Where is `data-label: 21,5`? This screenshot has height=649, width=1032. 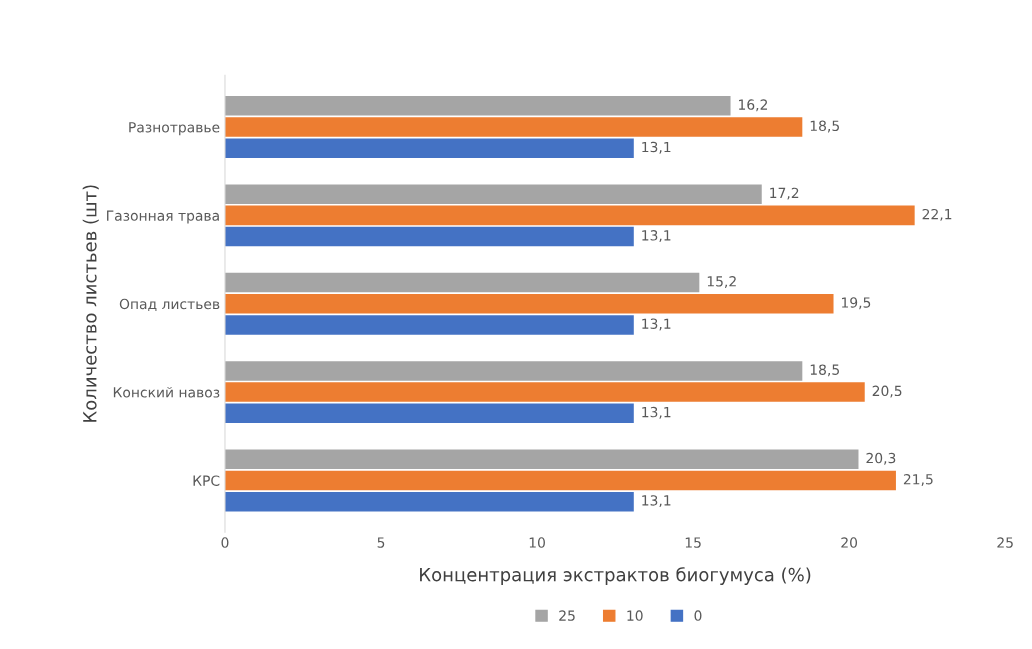
data-label: 21,5 is located at coordinates (918, 479).